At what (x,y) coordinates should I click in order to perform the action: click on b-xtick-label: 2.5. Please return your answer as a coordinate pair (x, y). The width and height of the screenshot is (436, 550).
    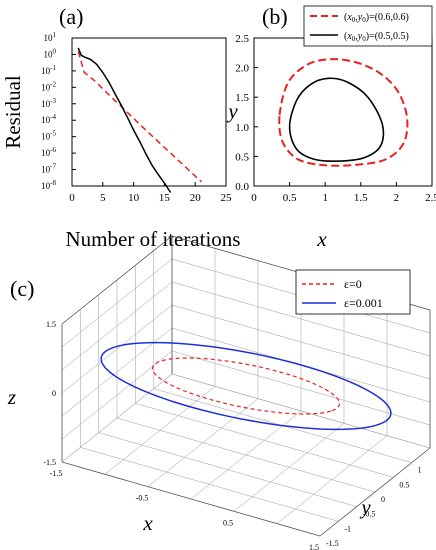
    Looking at the image, I should click on (430, 198).